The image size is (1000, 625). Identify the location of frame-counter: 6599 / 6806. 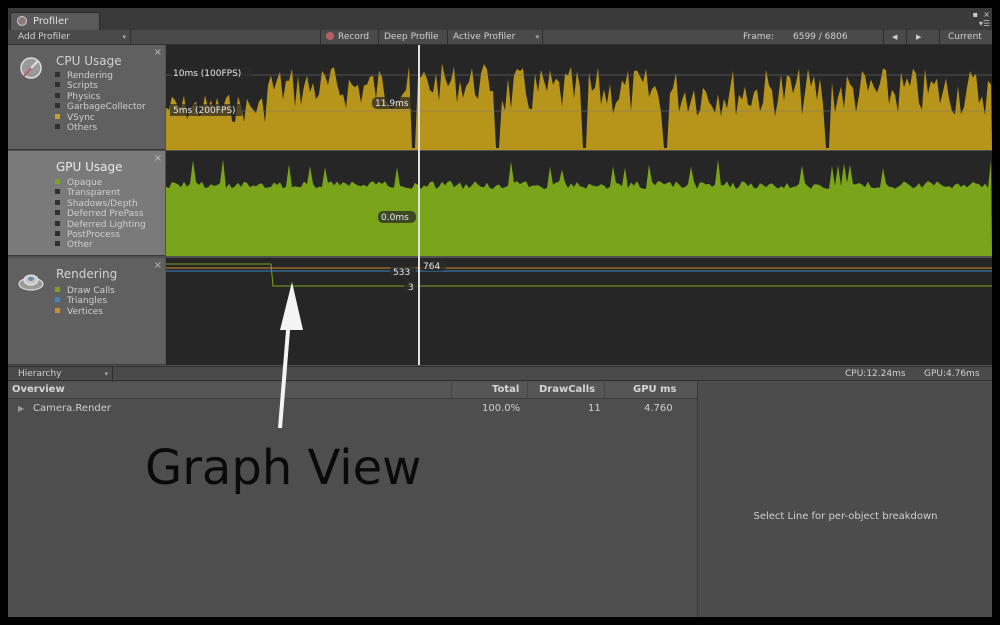
(820, 37).